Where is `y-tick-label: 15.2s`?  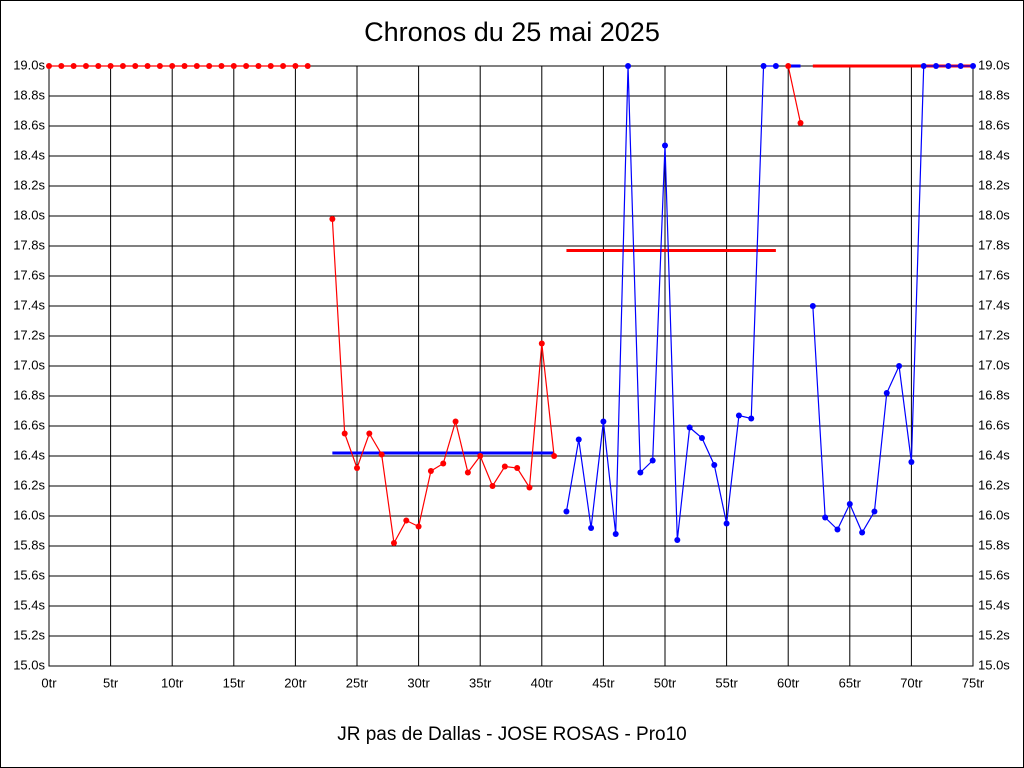
y-tick-label: 15.2s is located at coordinates (29, 634).